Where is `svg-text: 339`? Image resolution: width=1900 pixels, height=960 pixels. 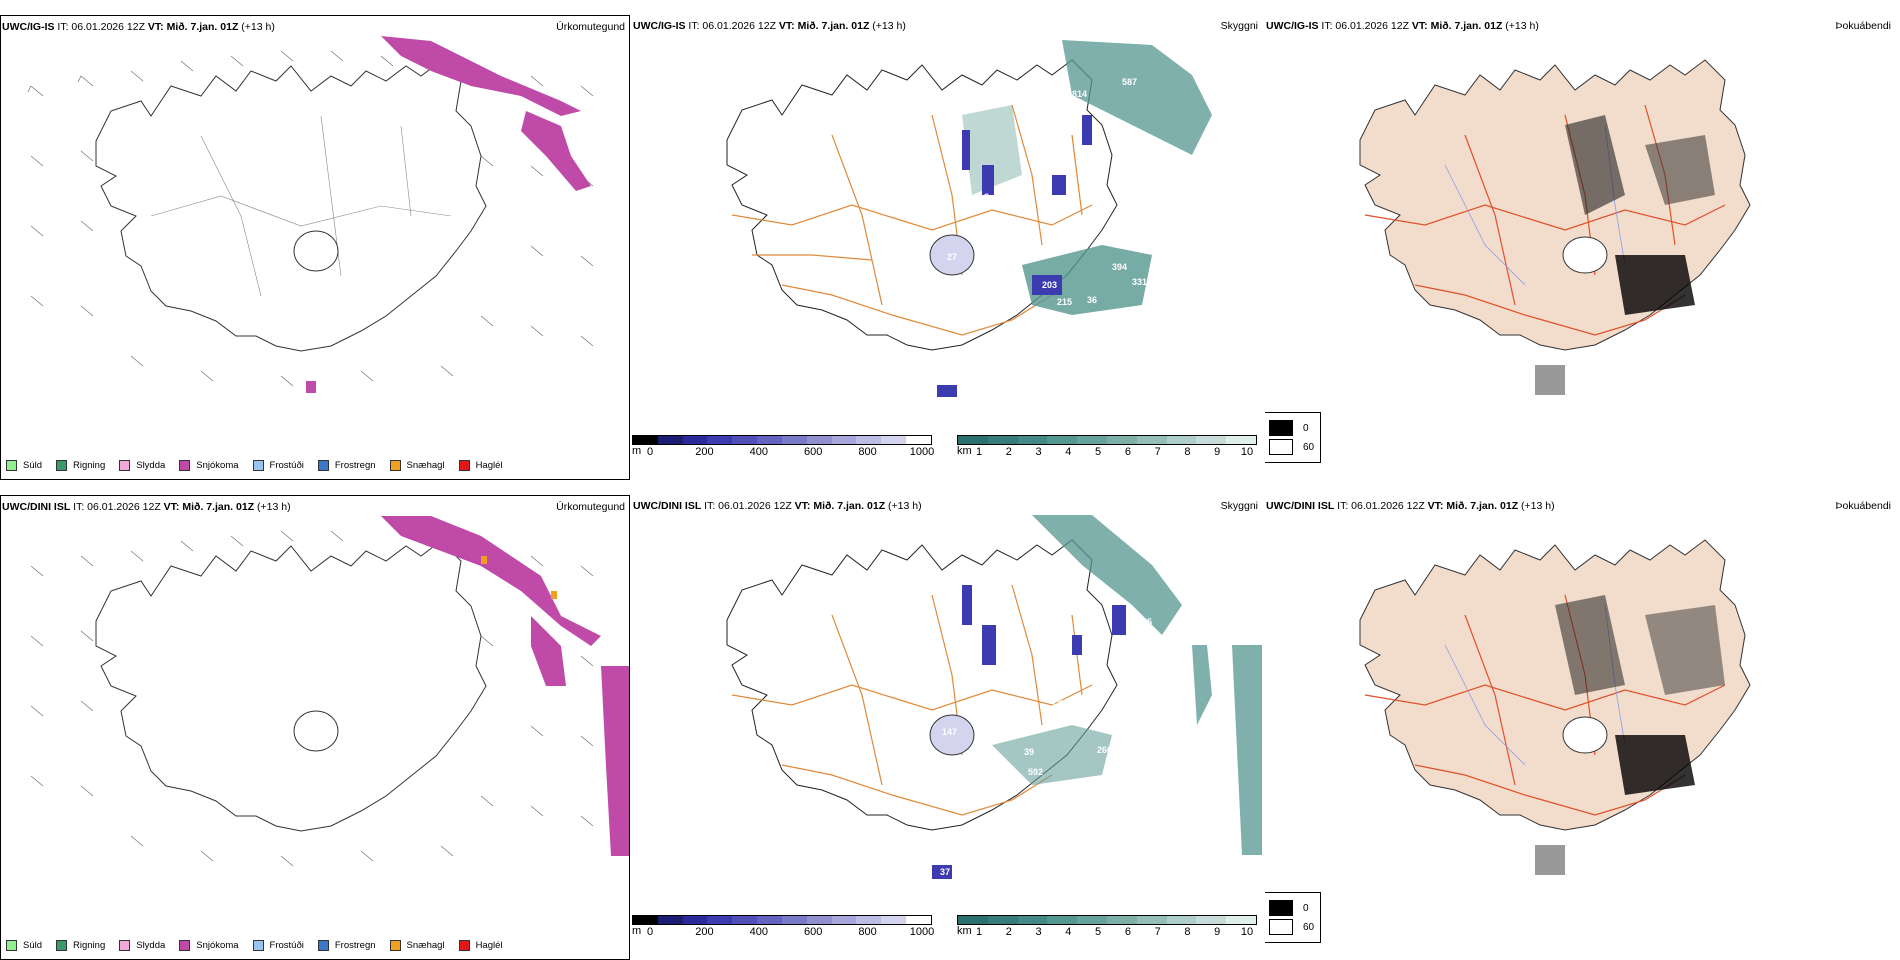
svg-text: 339 is located at coordinates (1009, 274).